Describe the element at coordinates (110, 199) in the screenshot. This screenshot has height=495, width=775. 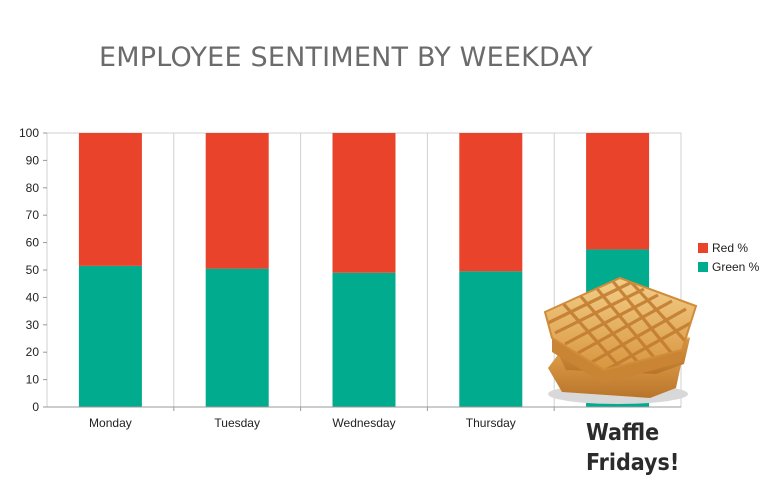
I see `bar-red-monday` at that location.